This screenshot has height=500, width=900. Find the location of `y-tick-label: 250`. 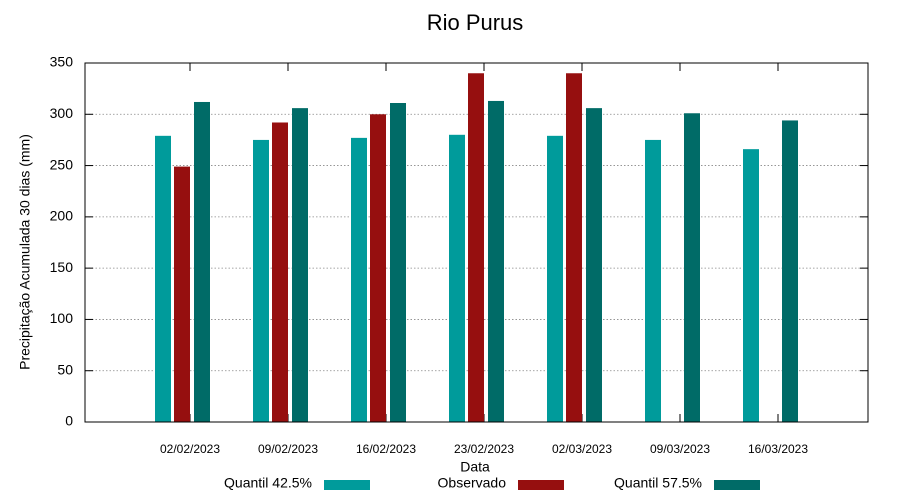

y-tick-label: 250 is located at coordinates (62, 164).